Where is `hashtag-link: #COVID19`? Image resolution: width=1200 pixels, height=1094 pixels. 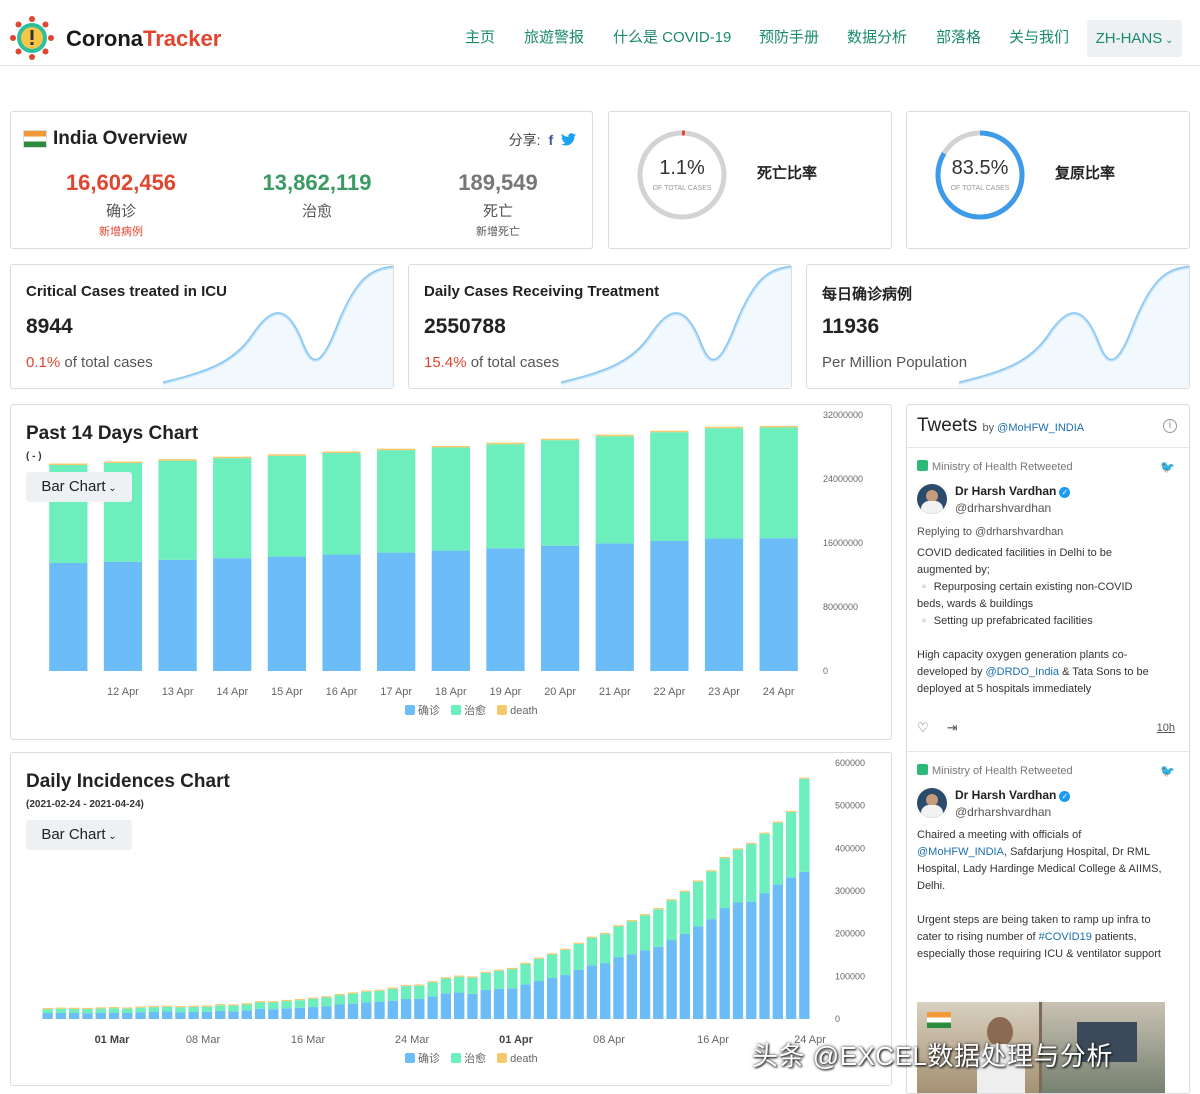 hashtag-link: #COVID19 is located at coordinates (1065, 937).